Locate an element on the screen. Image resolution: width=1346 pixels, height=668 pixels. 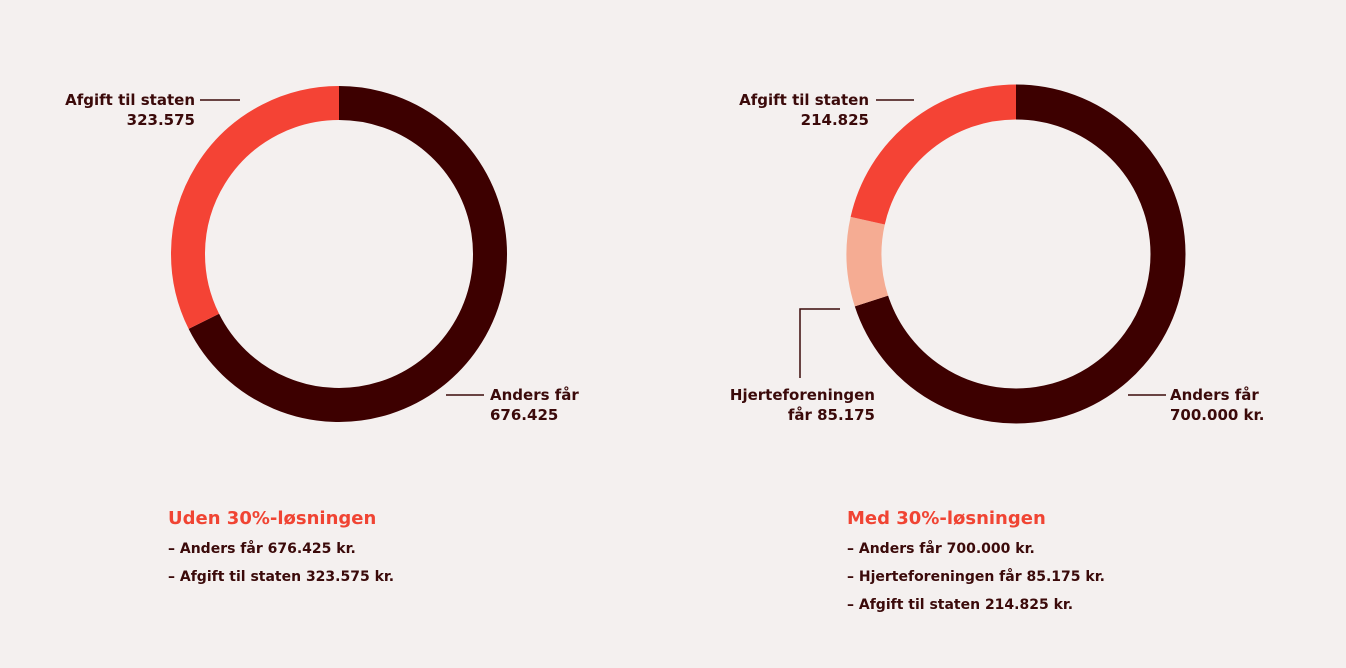
label-left-staten: Afgift til staten 323.575 is located at coordinates (130, 110).